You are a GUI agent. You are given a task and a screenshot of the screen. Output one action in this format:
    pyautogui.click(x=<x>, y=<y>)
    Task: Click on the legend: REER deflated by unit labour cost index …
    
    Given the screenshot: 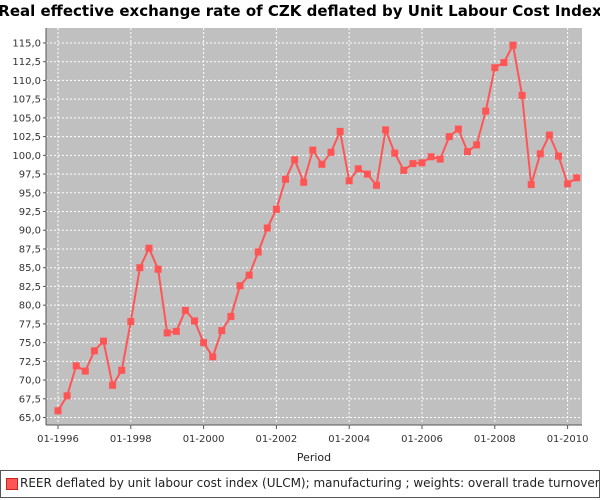 What is the action you would take?
    pyautogui.click(x=300, y=484)
    